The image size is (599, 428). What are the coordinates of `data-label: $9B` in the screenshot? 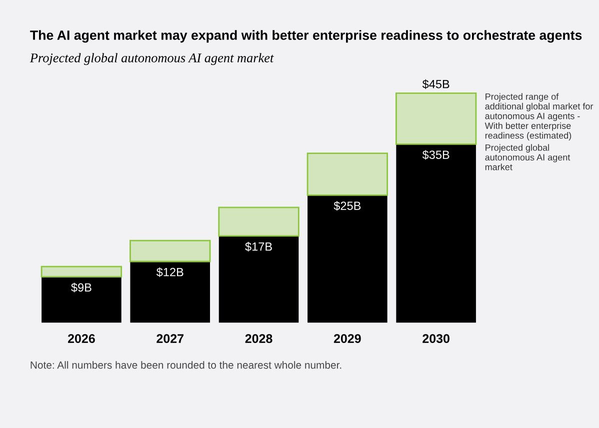 It's located at (81, 287).